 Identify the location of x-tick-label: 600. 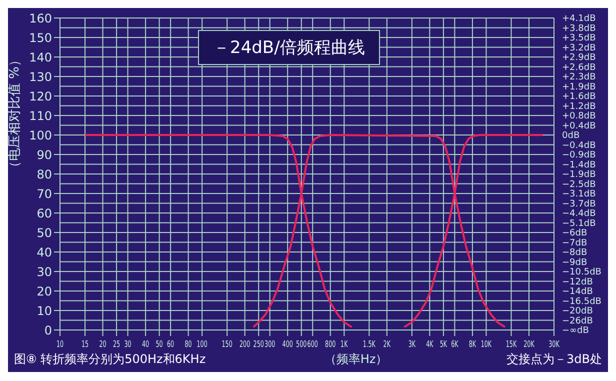
(312, 344).